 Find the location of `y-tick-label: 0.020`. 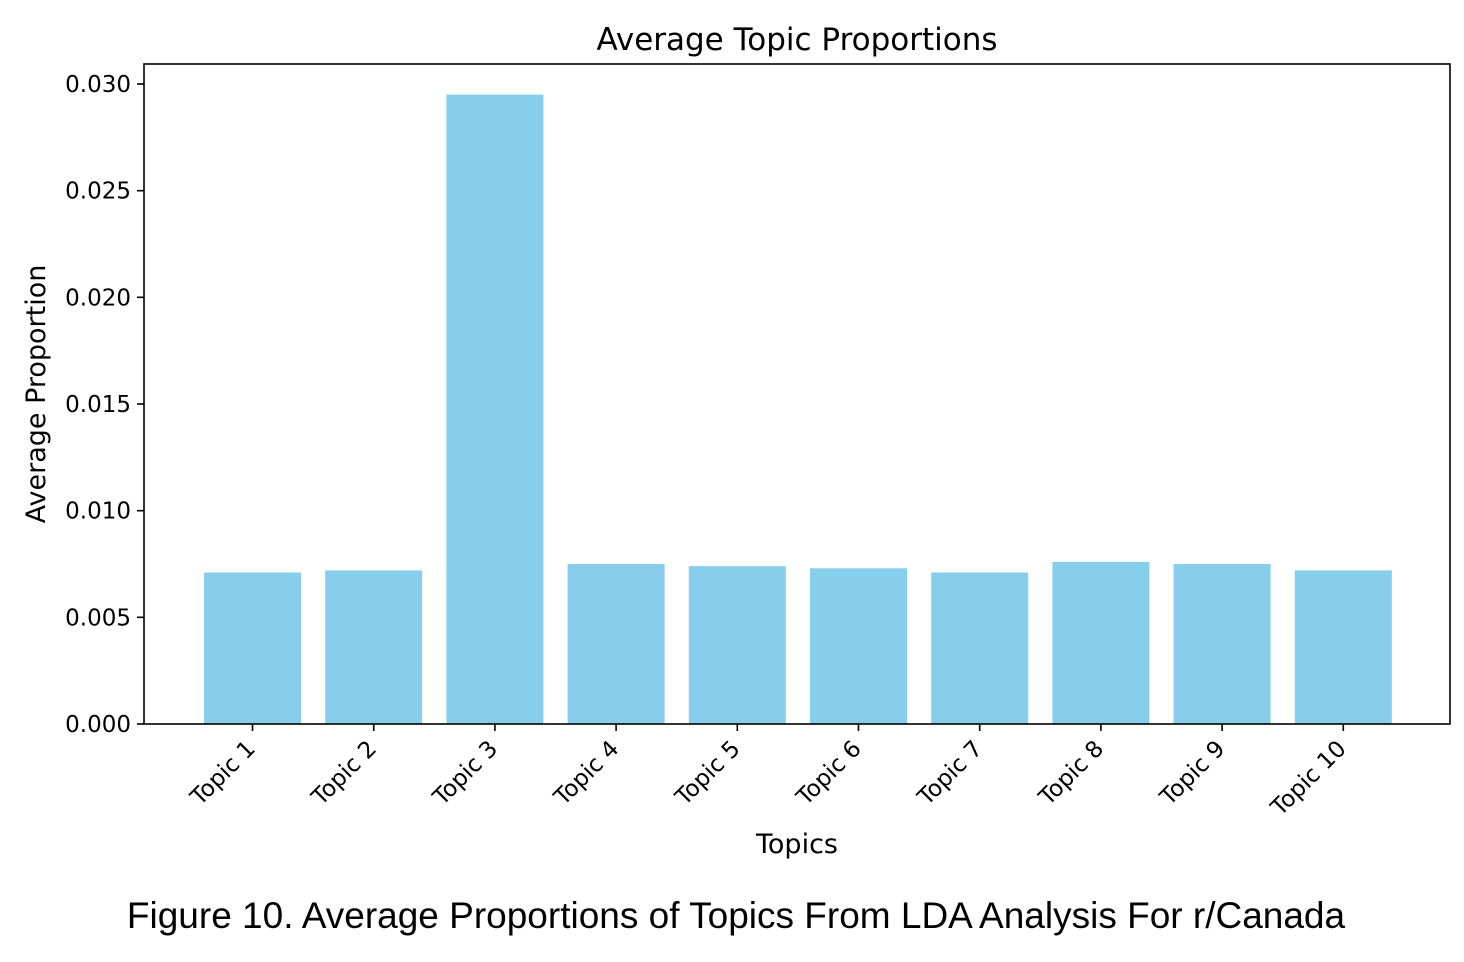

y-tick-label: 0.020 is located at coordinates (98, 298).